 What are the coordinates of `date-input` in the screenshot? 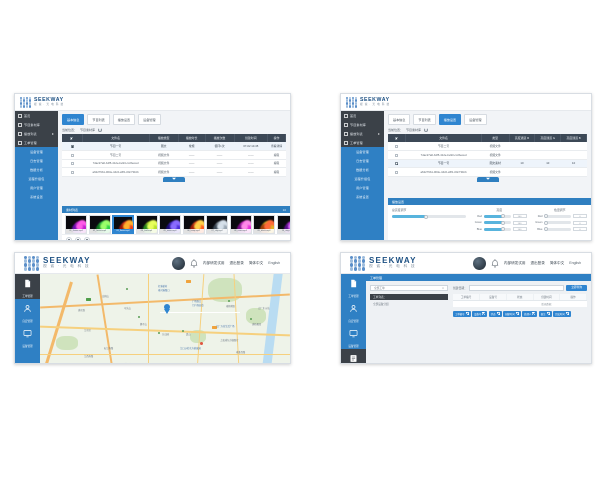 It's located at (517, 288).